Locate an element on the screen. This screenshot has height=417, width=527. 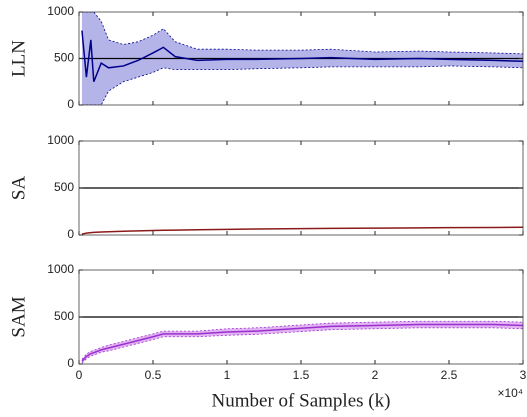
x-tick-label: 2.5 is located at coordinates (449, 375).